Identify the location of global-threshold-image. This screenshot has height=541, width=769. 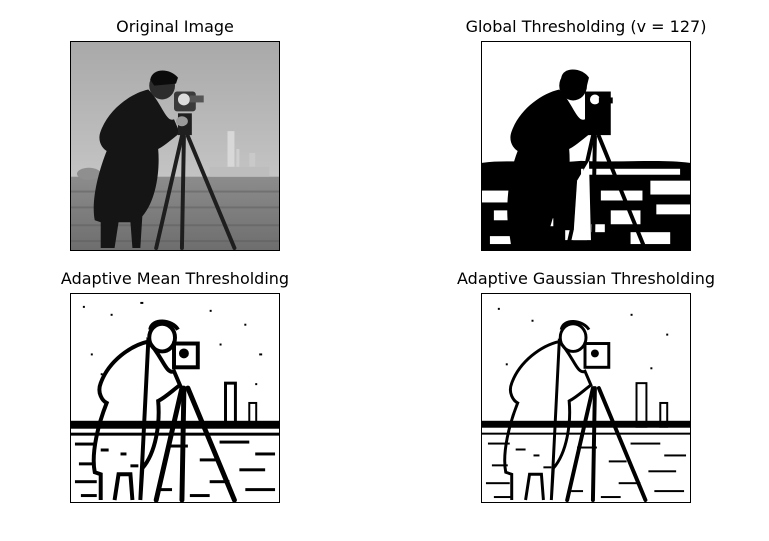
(586, 146).